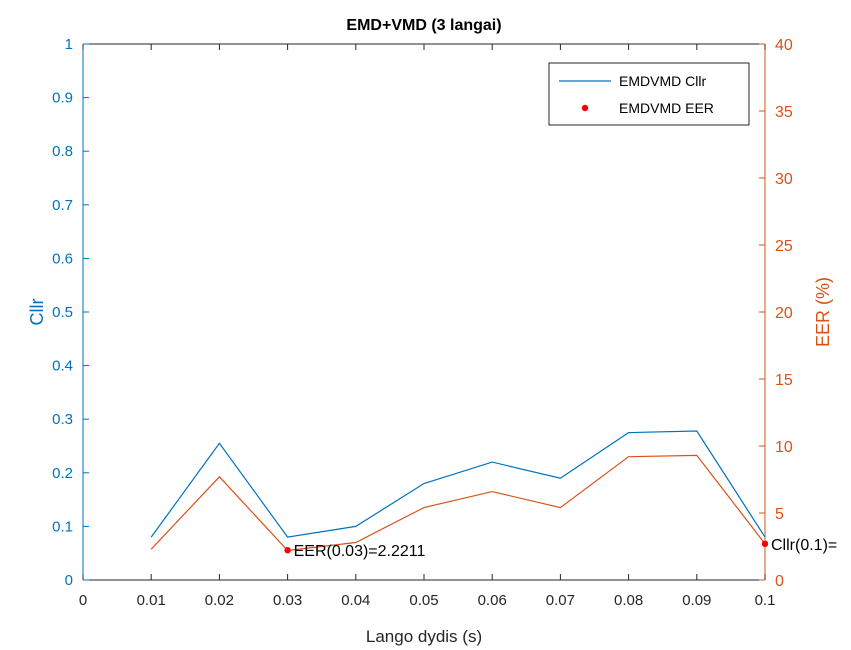 The height and width of the screenshot is (650, 851). Describe the element at coordinates (666, 108) in the screenshot. I see `legend-entry-label: EMDVMD EER` at that location.